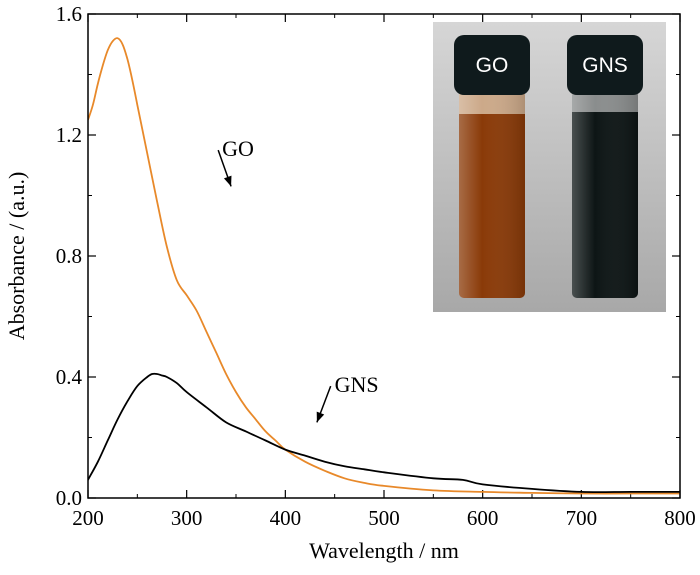 The height and width of the screenshot is (575, 700). I want to click on x-tick-label: 400, so click(286, 518).